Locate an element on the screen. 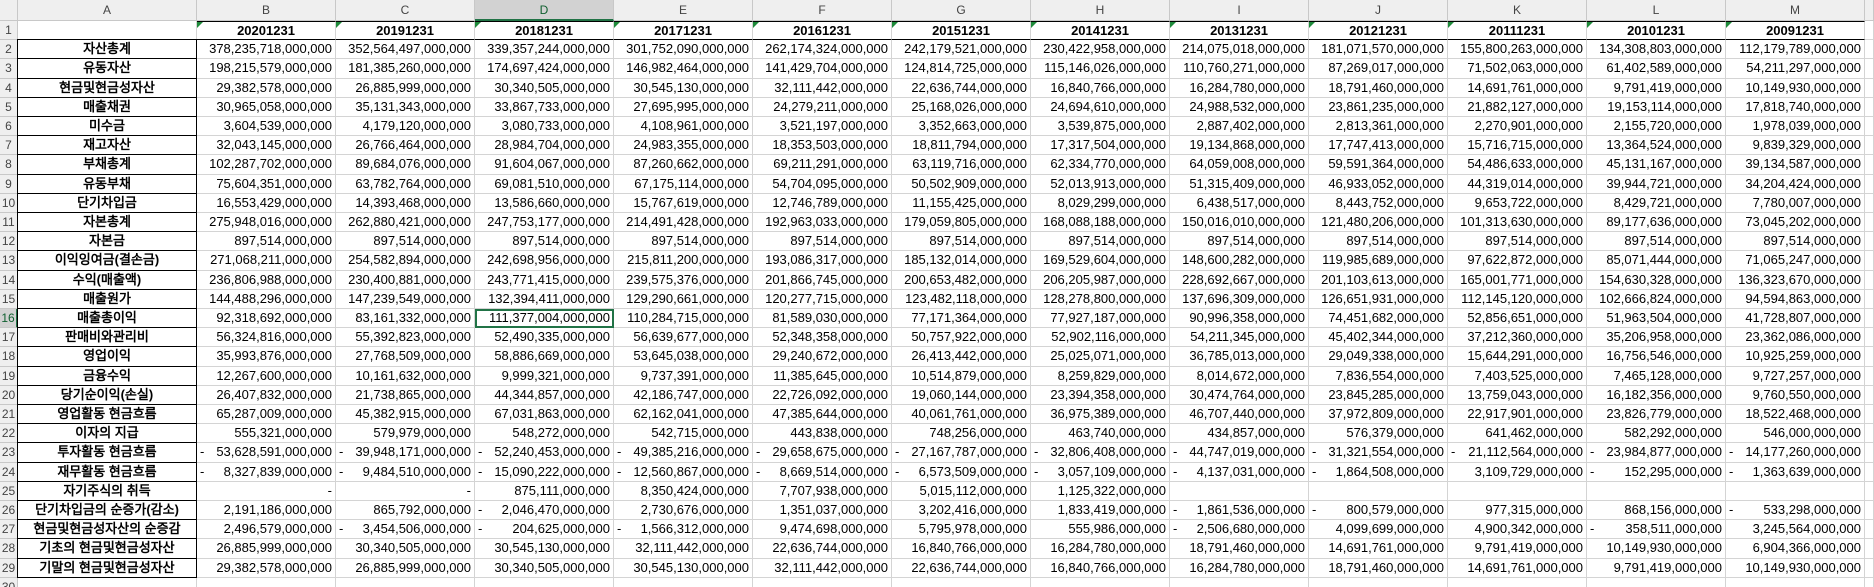 This screenshot has width=1874, height=587. row-header: 25 is located at coordinates (9, 491).